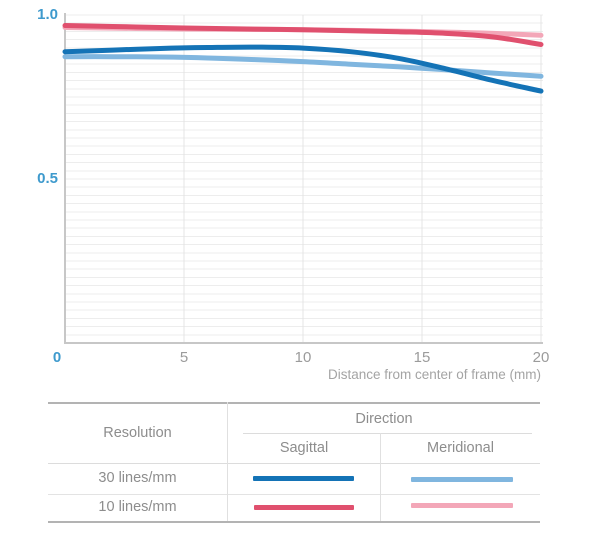 The image size is (604, 550). I want to click on x-tick-label-15: 15, so click(422, 357).